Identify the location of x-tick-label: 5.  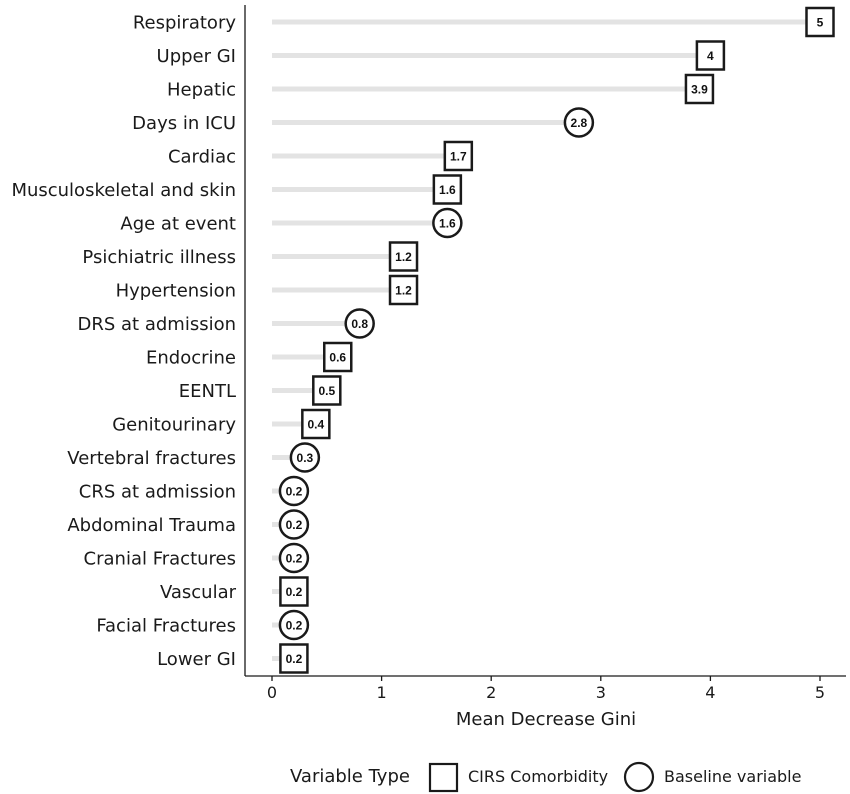
(820, 692).